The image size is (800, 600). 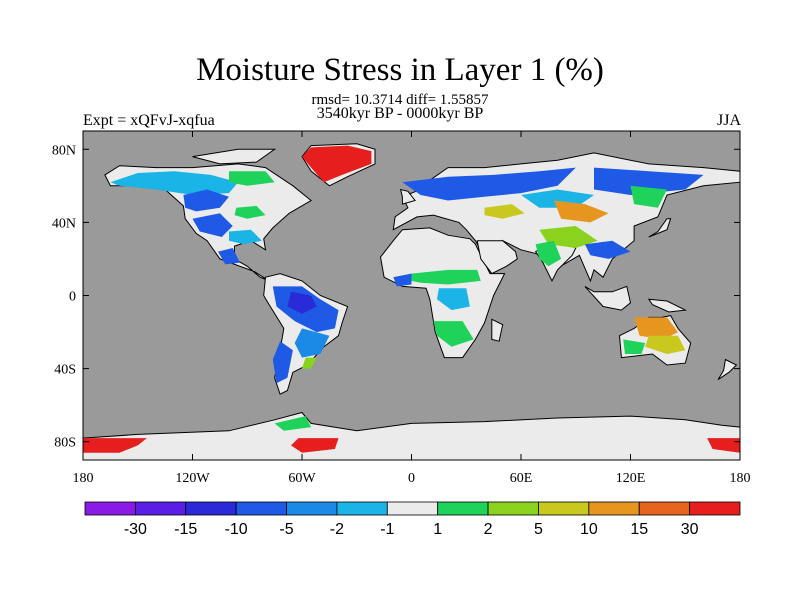 I want to click on colorbar-label: 10, so click(x=589, y=529).